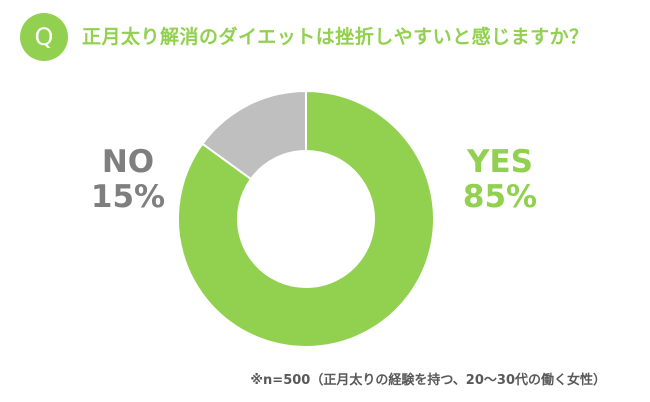 The width and height of the screenshot is (650, 402). I want to click on slice-value-no: 15%, so click(128, 197).